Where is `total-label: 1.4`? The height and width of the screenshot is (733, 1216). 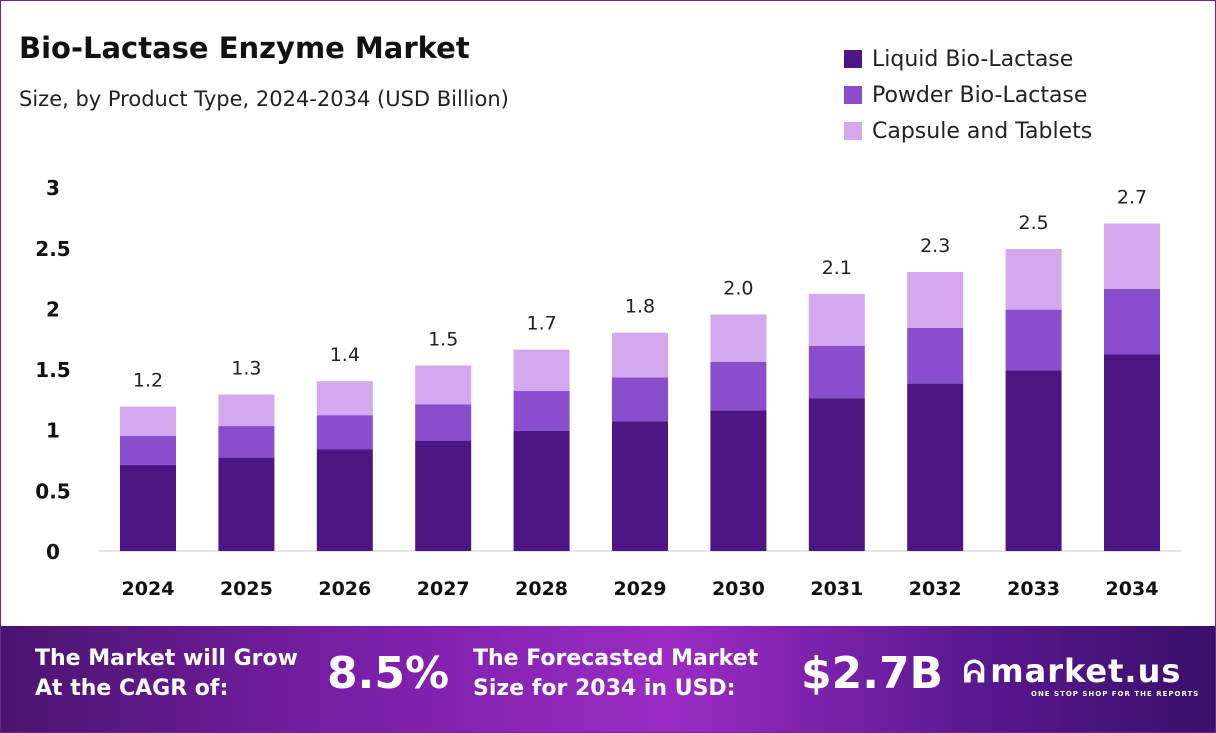 total-label: 1.4 is located at coordinates (345, 355).